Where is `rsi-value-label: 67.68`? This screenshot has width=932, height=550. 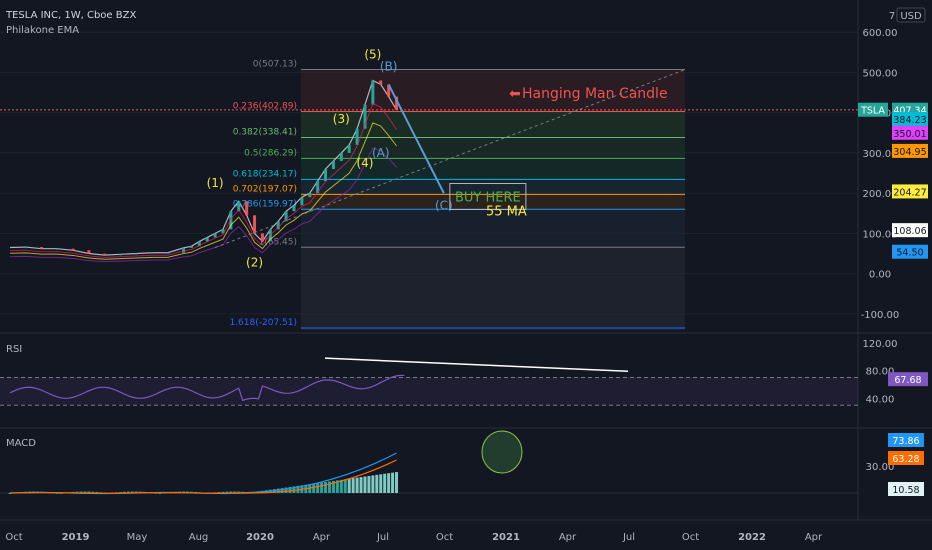
rsi-value-label: 67.68 is located at coordinates (907, 380).